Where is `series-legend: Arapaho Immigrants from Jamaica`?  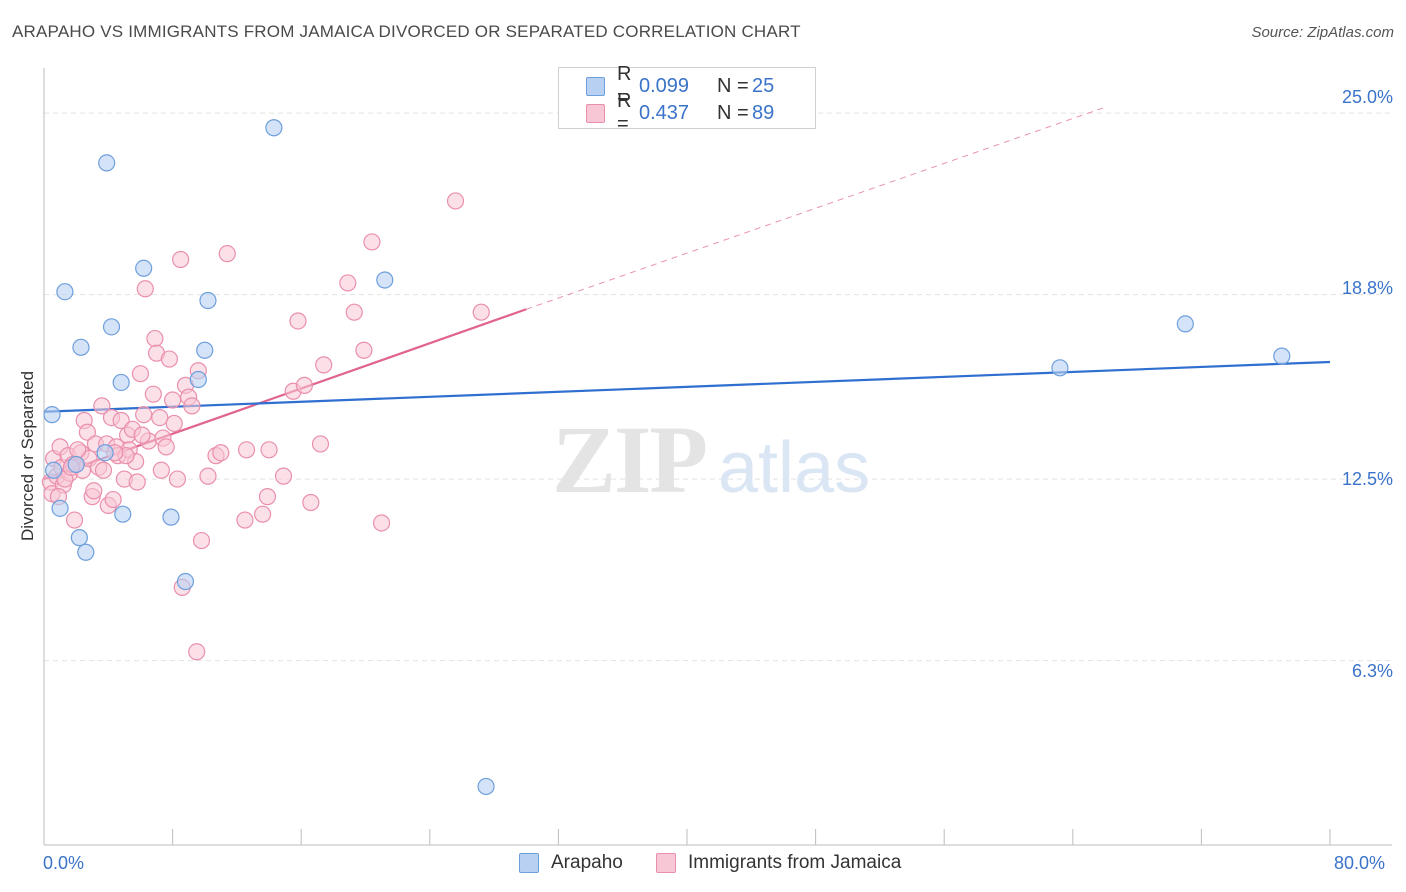
series-legend: Arapaho Immigrants from Jamaica is located at coordinates (703, 864).